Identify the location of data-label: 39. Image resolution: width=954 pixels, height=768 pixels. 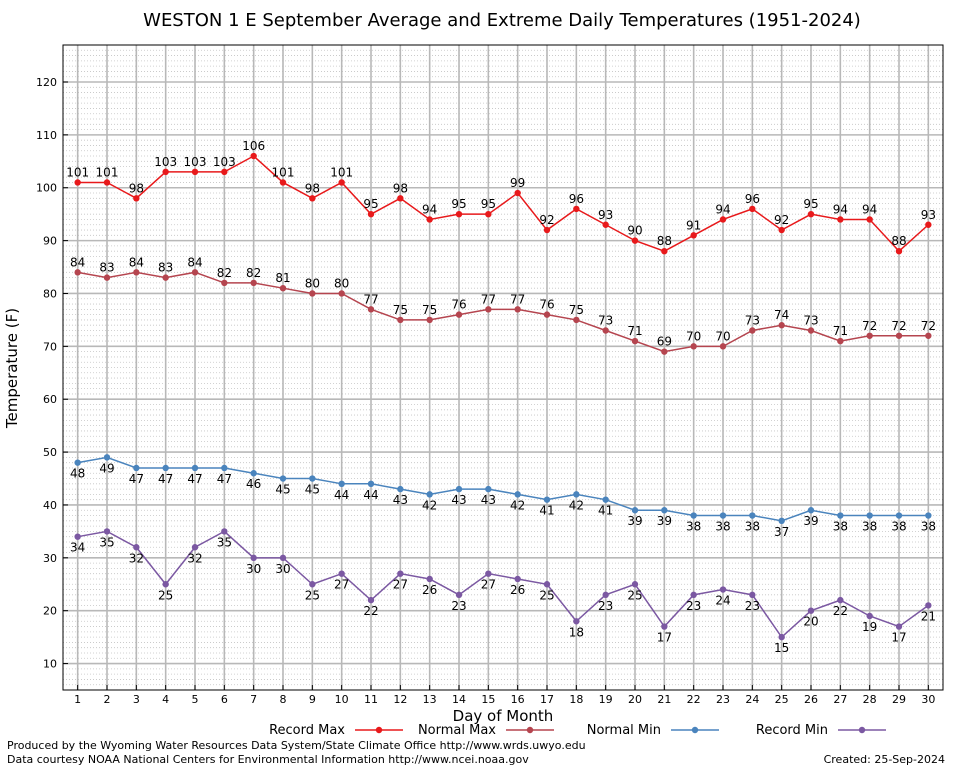
(664, 521).